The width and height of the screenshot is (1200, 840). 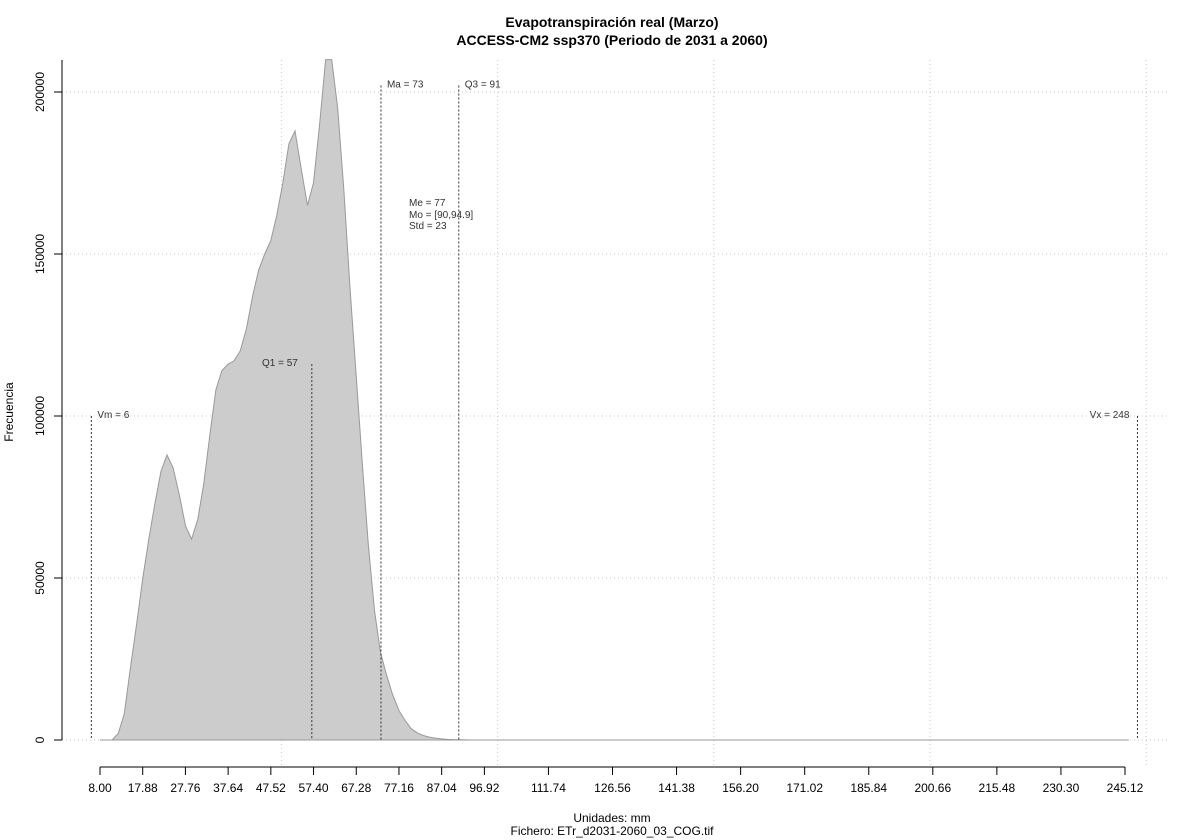 What do you see at coordinates (613, 831) in the screenshot?
I see `file-caption: Fichero: ETr_d2031-2060_03_COG.tif` at bounding box center [613, 831].